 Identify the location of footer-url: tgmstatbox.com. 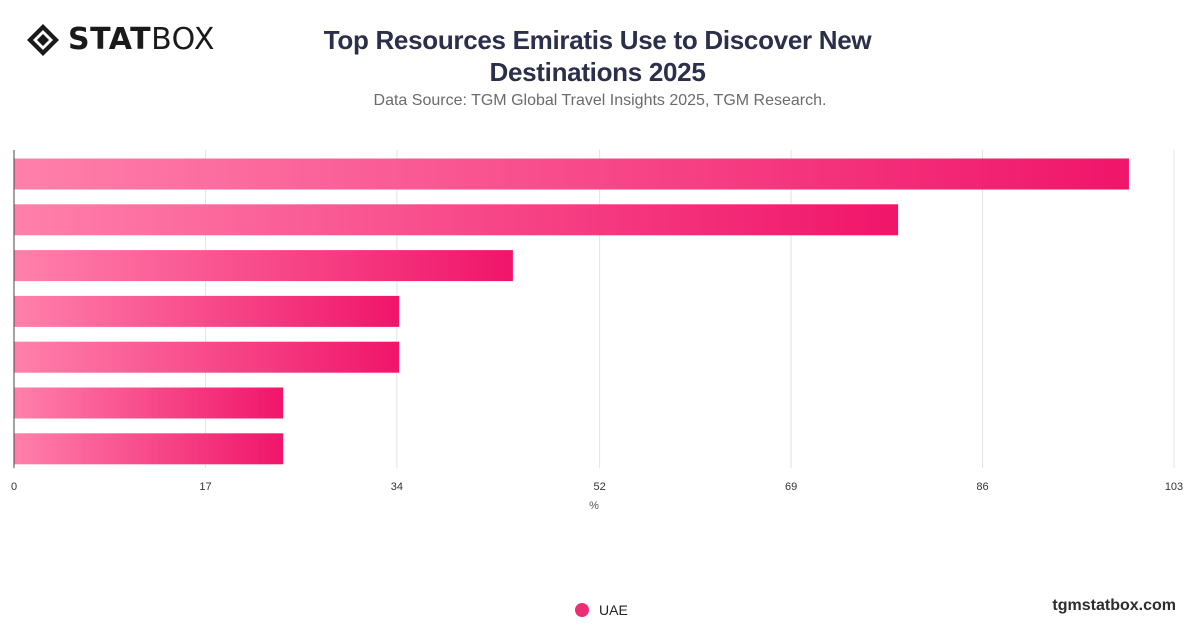
(1114, 605).